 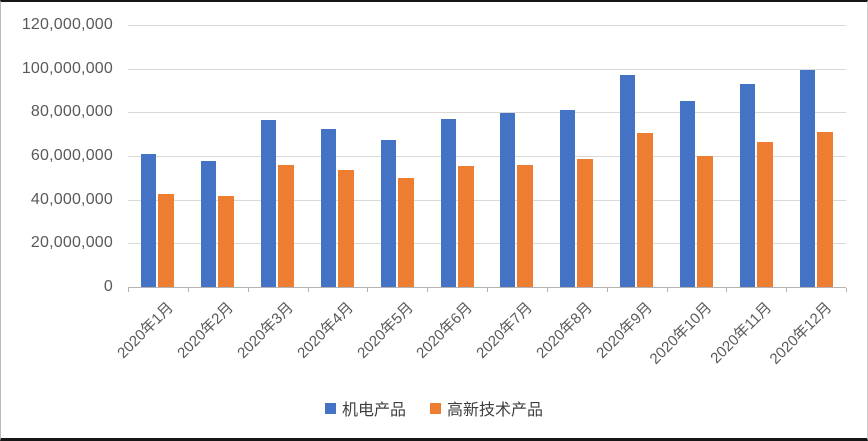 I want to click on bar-s1-m11, so click(x=747, y=185).